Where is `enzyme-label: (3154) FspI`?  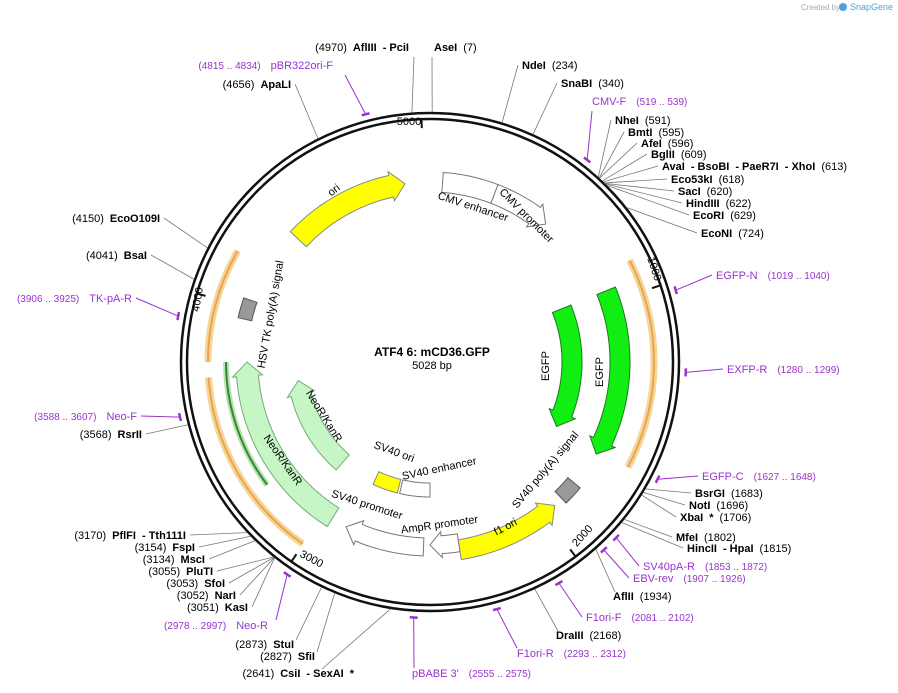
enzyme-label: (3154) FspI is located at coordinates (165, 548).